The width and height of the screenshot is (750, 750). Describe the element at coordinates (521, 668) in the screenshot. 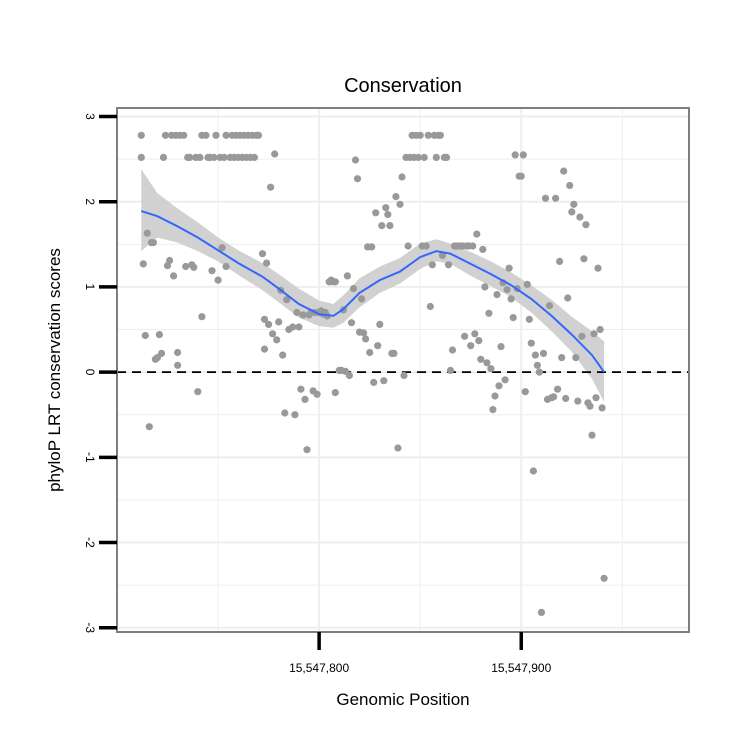

I see `x-tick-label: 15,547,900` at that location.